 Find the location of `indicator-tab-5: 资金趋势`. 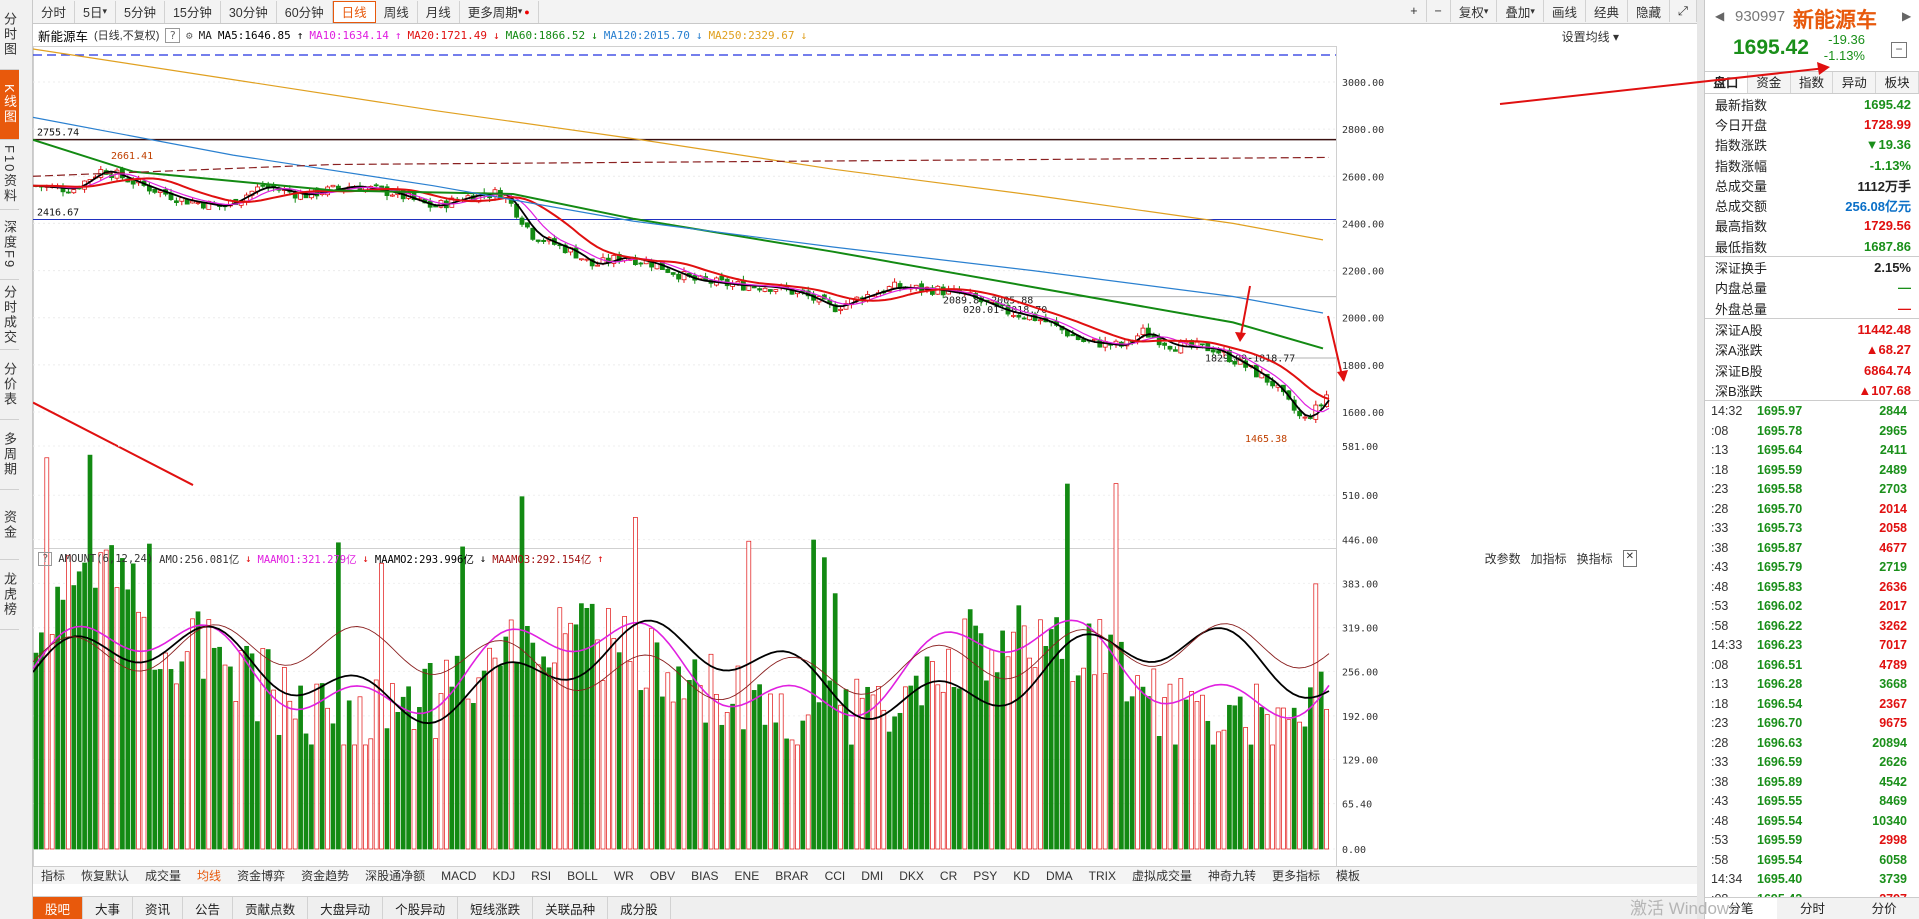

indicator-tab-5: 资金趋势 is located at coordinates (325, 876).